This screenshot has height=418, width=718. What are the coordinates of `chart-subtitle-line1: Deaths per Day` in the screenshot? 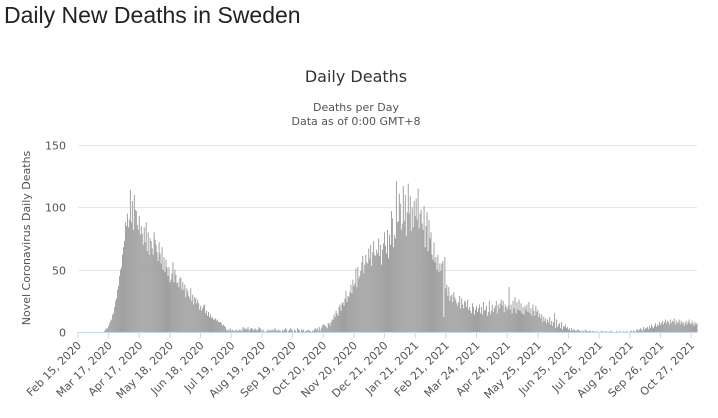 It's located at (356, 107).